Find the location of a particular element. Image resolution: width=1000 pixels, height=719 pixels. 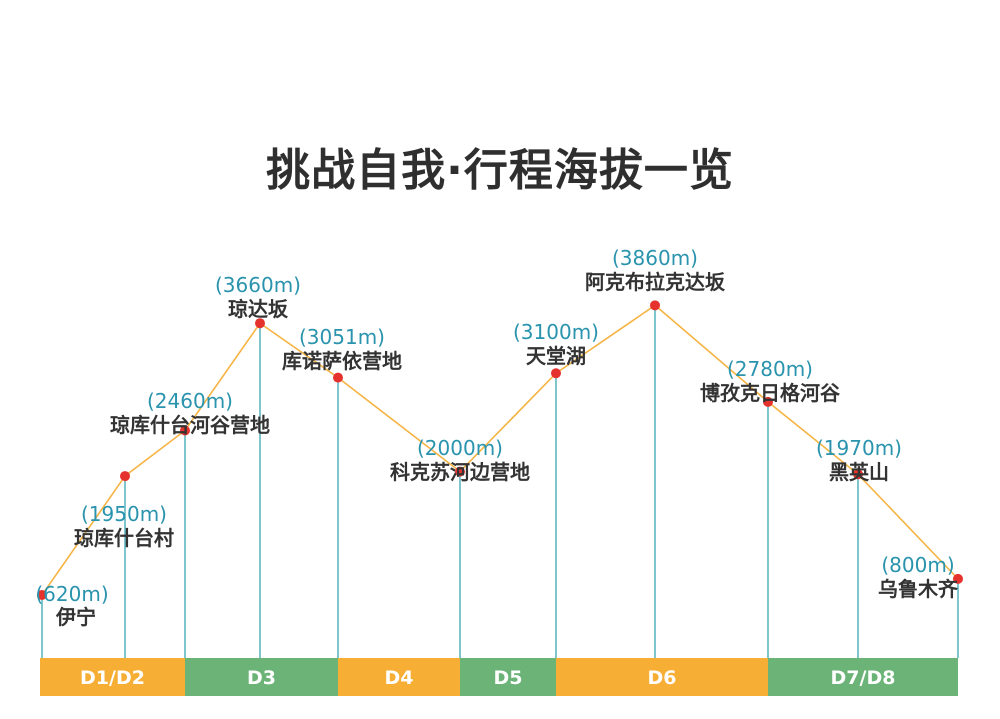

location-label-2: 琼库什台河谷营地 is located at coordinates (190, 425).